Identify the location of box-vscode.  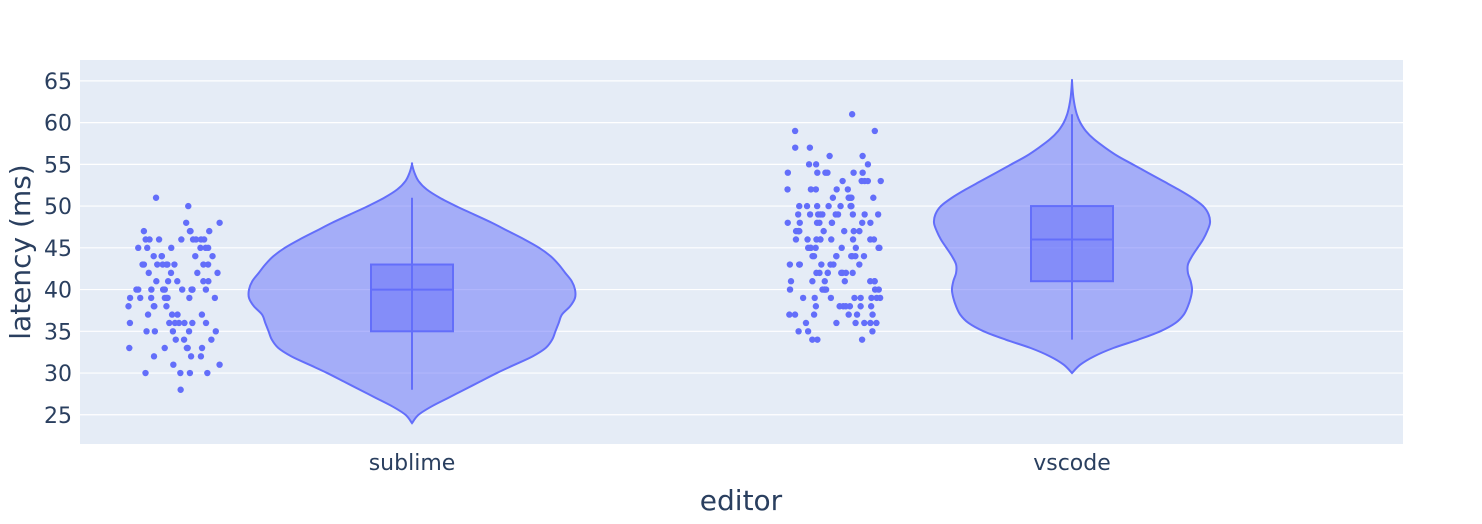
(1072, 244).